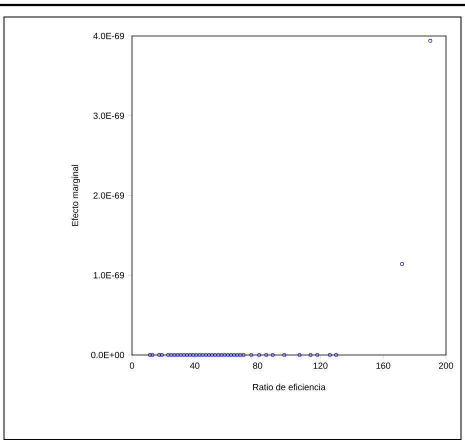 Image resolution: width=465 pixels, height=440 pixels. I want to click on y-tick-label: 4.0E-69, so click(108, 36).